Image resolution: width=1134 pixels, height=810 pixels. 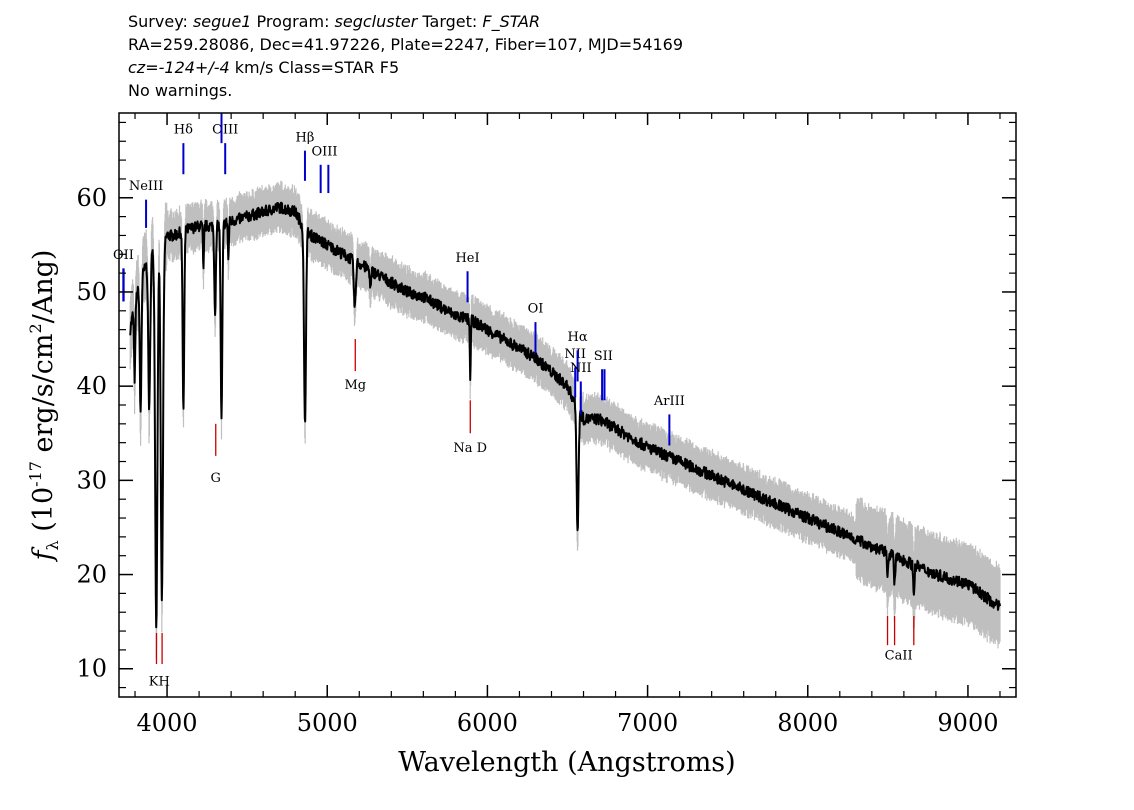 I want to click on y-tick-label: 60, so click(x=91, y=198).